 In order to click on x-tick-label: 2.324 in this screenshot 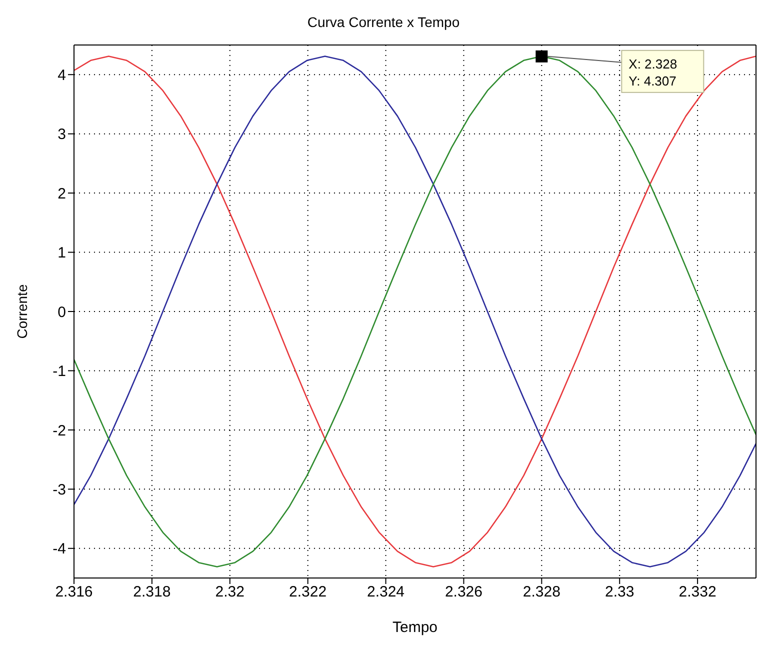, I will do `click(386, 592)`.